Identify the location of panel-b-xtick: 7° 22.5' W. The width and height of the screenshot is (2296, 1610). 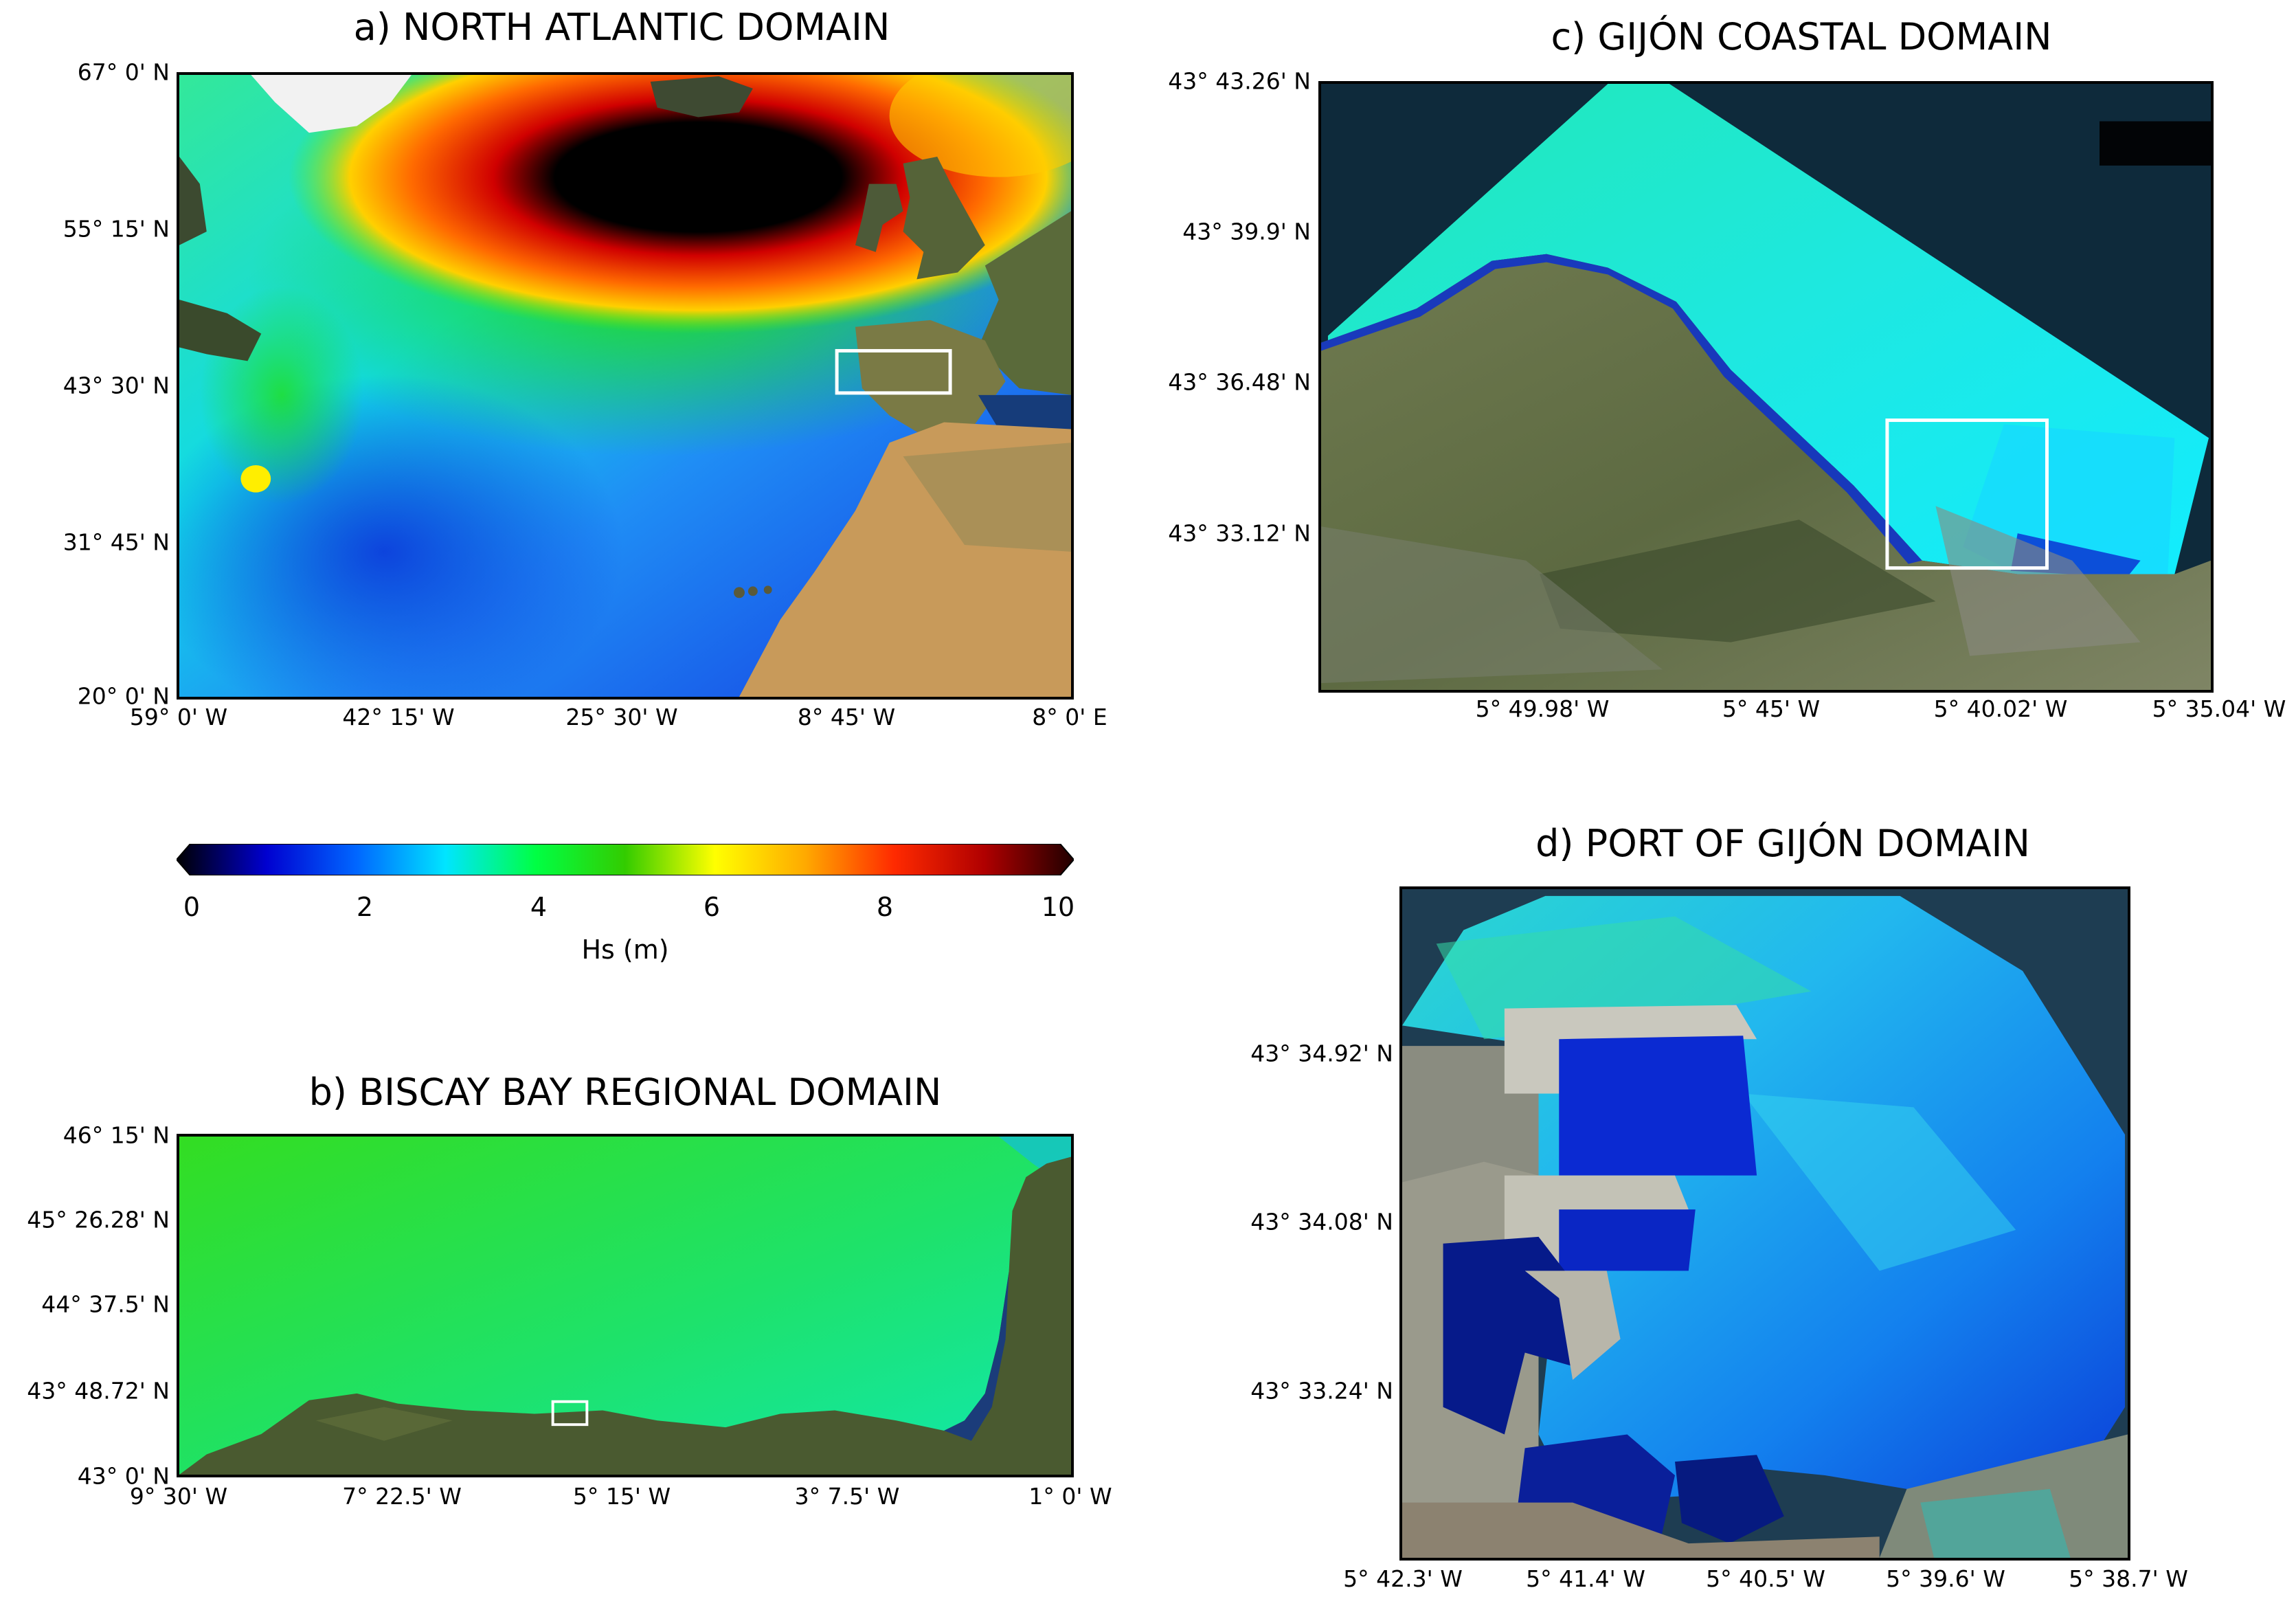
(402, 1496).